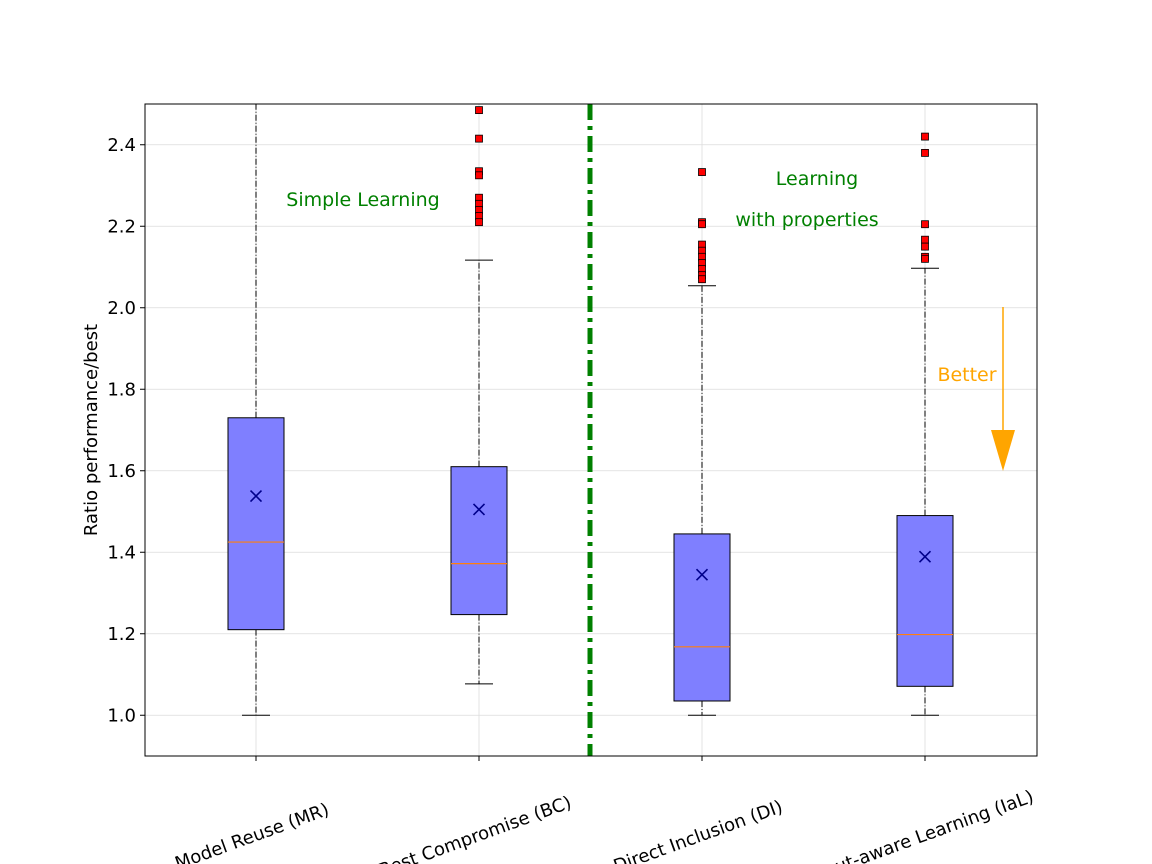  What do you see at coordinates (475, 828) in the screenshot?
I see `x-tick-label: Best Compromise (BC)` at bounding box center [475, 828].